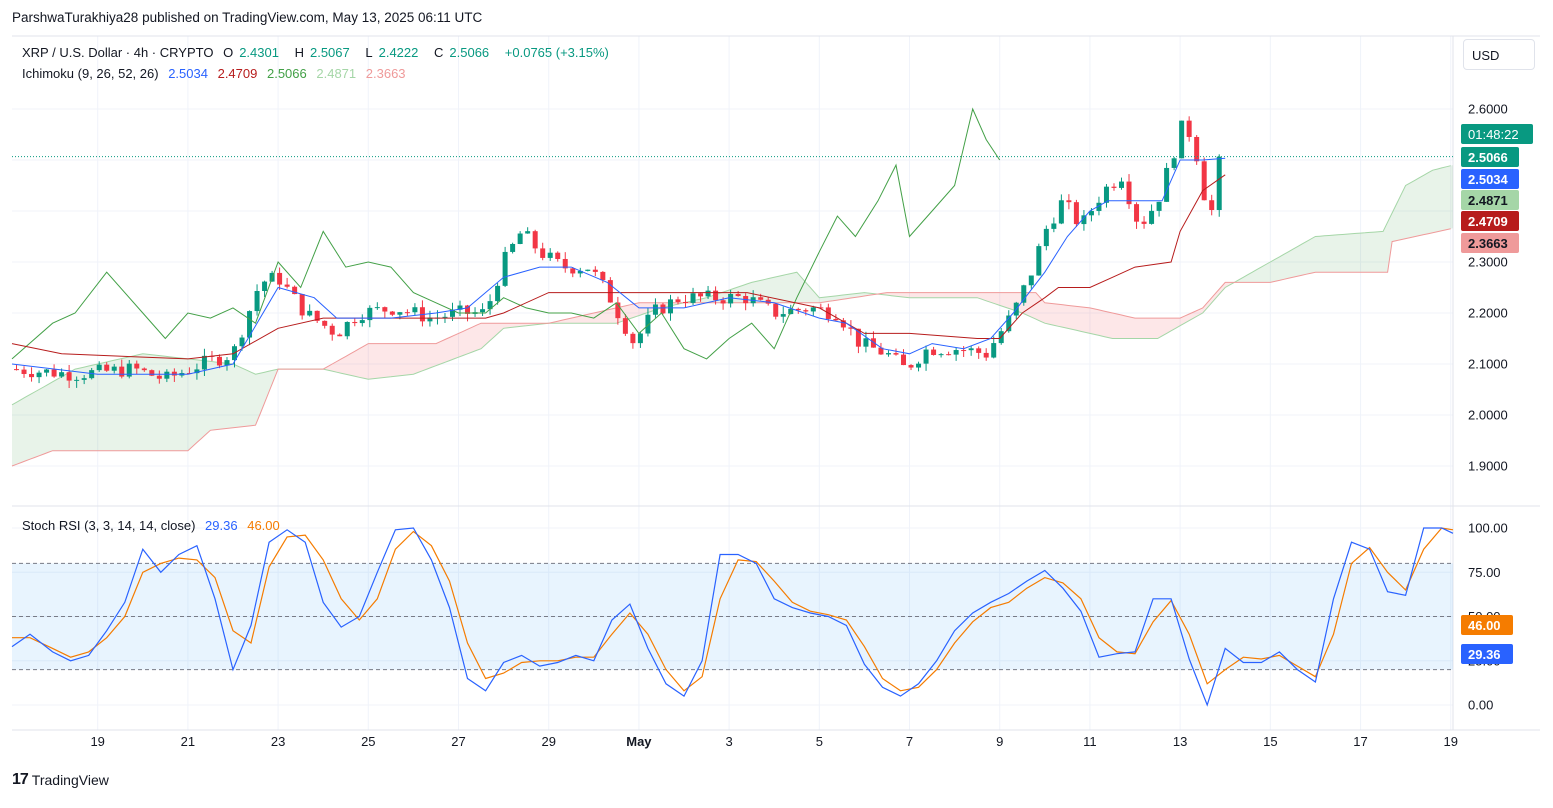 Image resolution: width=1553 pixels, height=808 pixels. Describe the element at coordinates (1488, 262) in the screenshot. I see `price-tick-label: 2.3000` at that location.